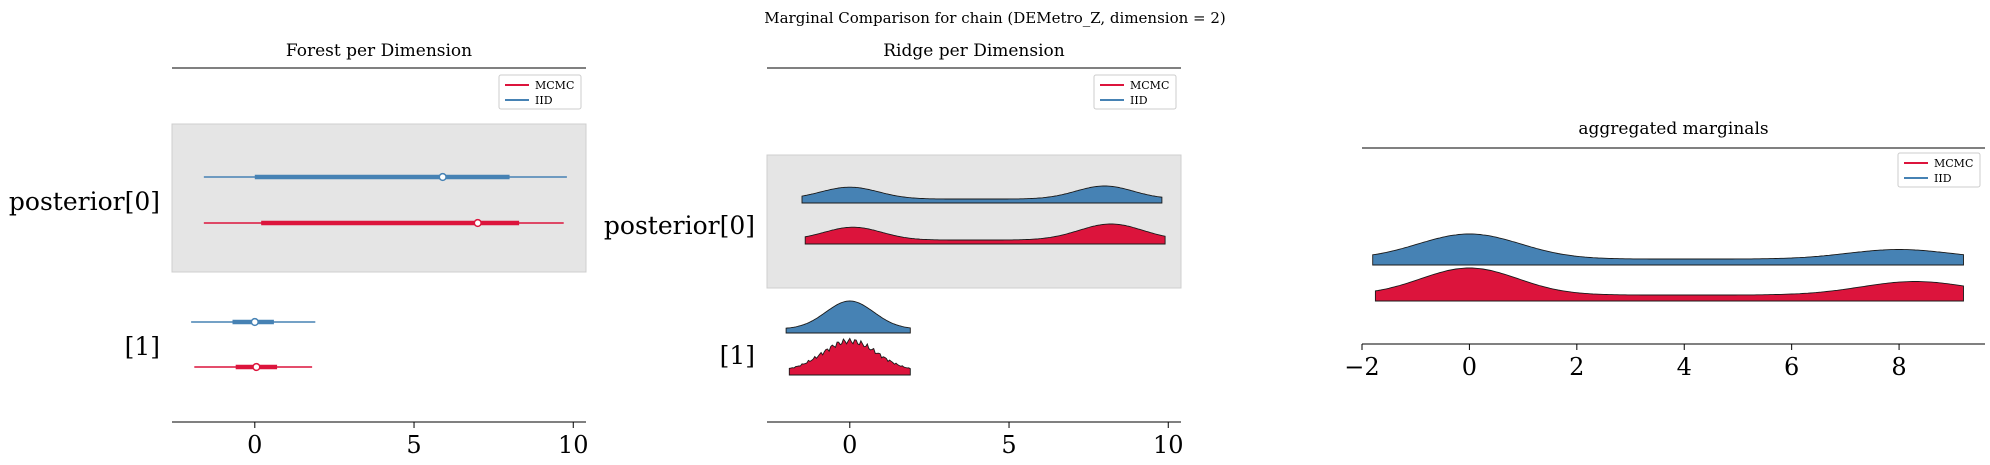  Describe the element at coordinates (379, 51) in the screenshot. I see `forest-title: Forest per Dimension` at that location.